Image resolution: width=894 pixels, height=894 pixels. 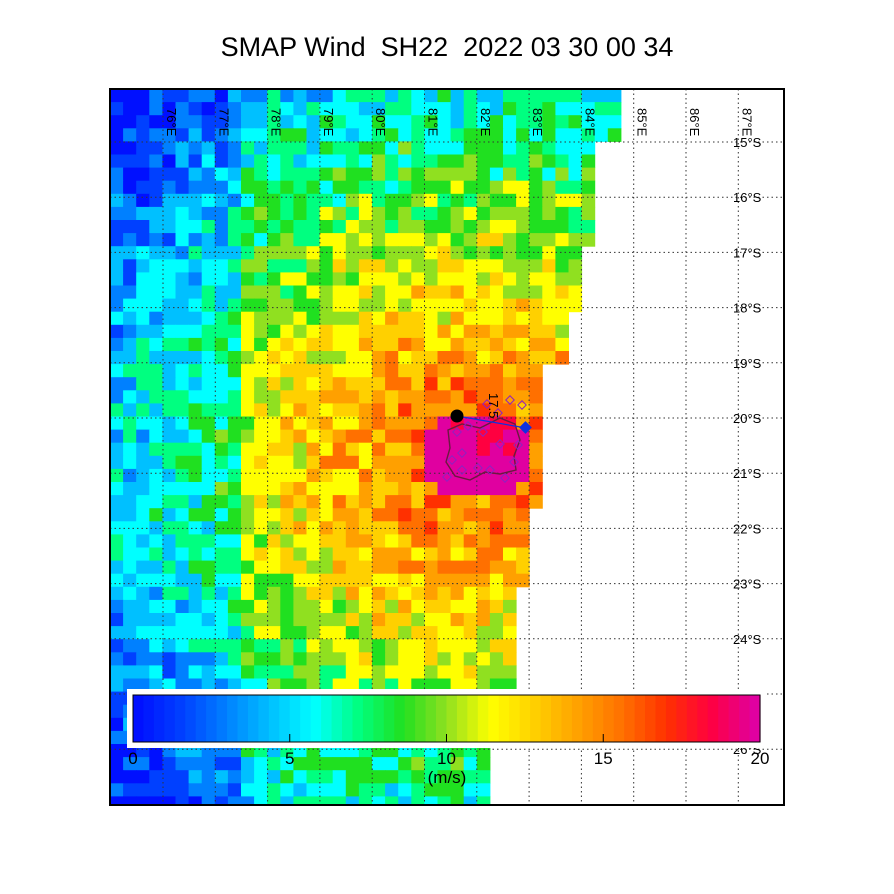 What do you see at coordinates (746, 122) in the screenshot?
I see `lon-tick-label: 87°E` at bounding box center [746, 122].